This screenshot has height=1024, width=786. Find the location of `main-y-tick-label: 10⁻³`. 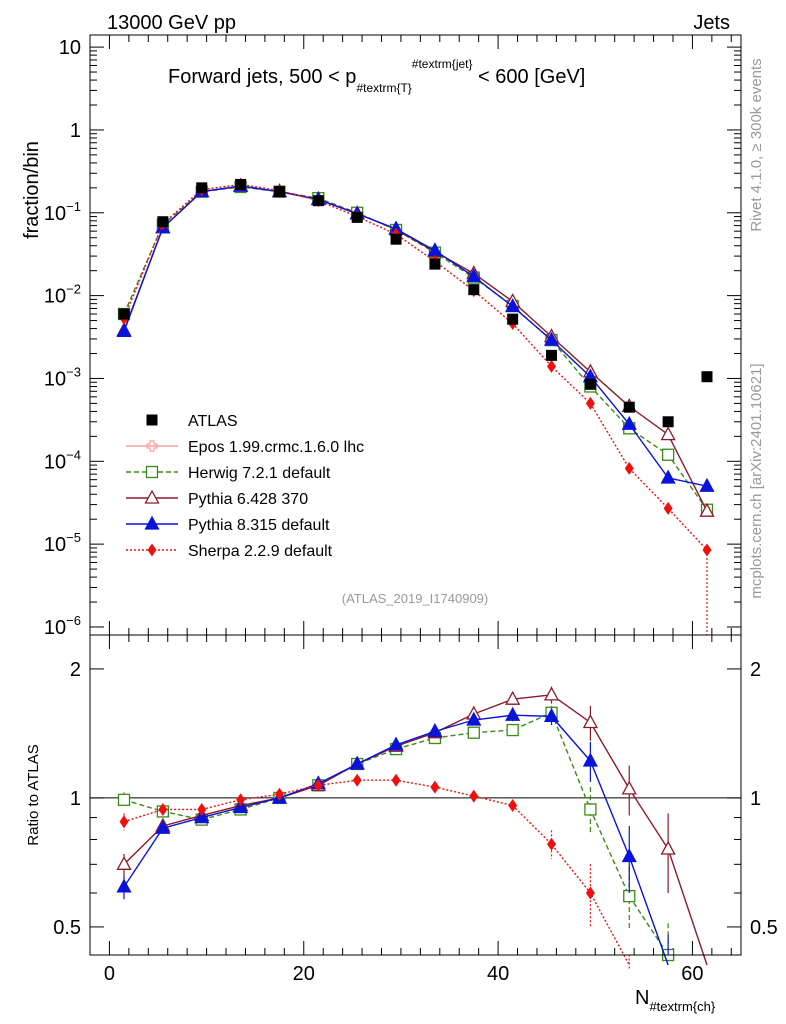

main-y-tick-label: 10⁻³ is located at coordinates (62, 377).